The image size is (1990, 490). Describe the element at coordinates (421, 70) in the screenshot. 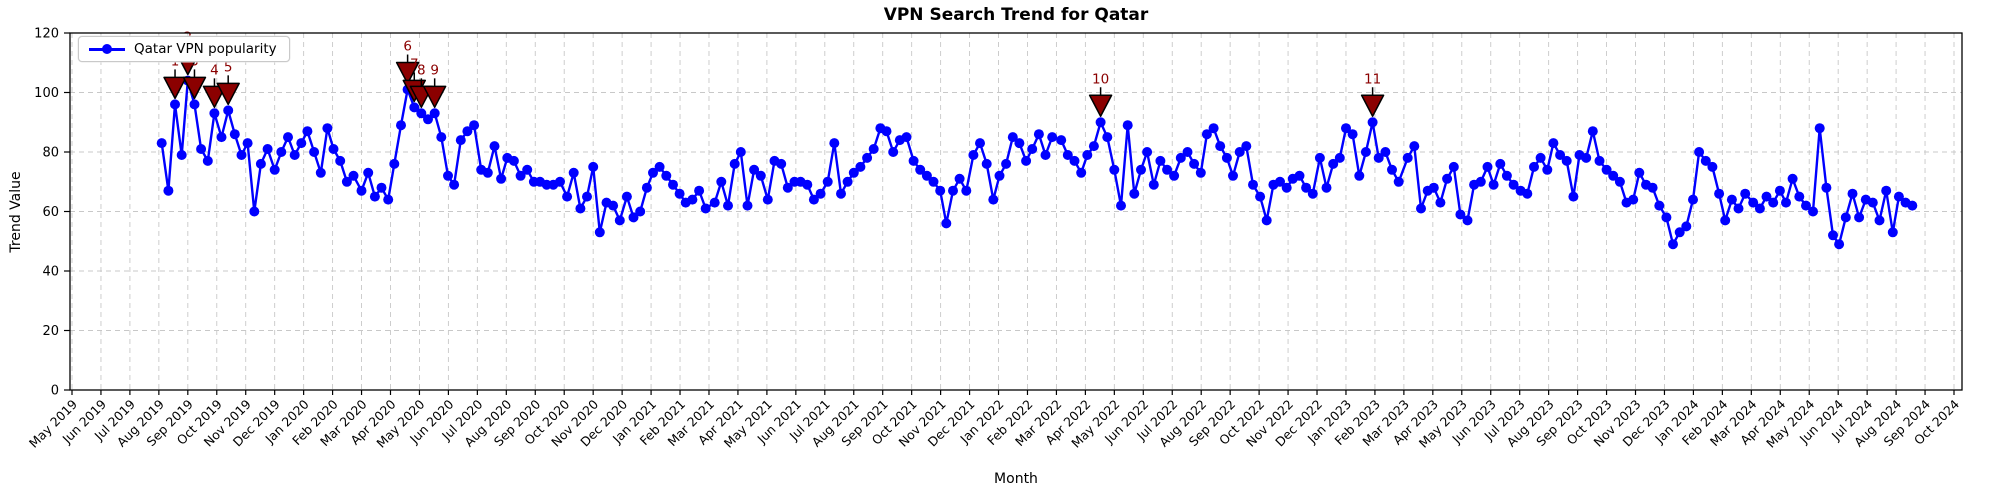

I see `annotation-number: 8` at that location.